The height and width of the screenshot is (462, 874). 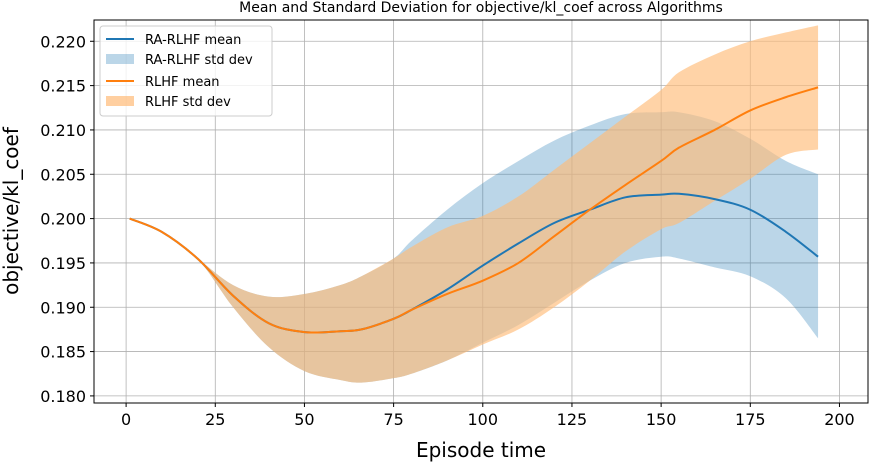 What do you see at coordinates (63, 130) in the screenshot?
I see `y-tick-label: 0.210` at bounding box center [63, 130].